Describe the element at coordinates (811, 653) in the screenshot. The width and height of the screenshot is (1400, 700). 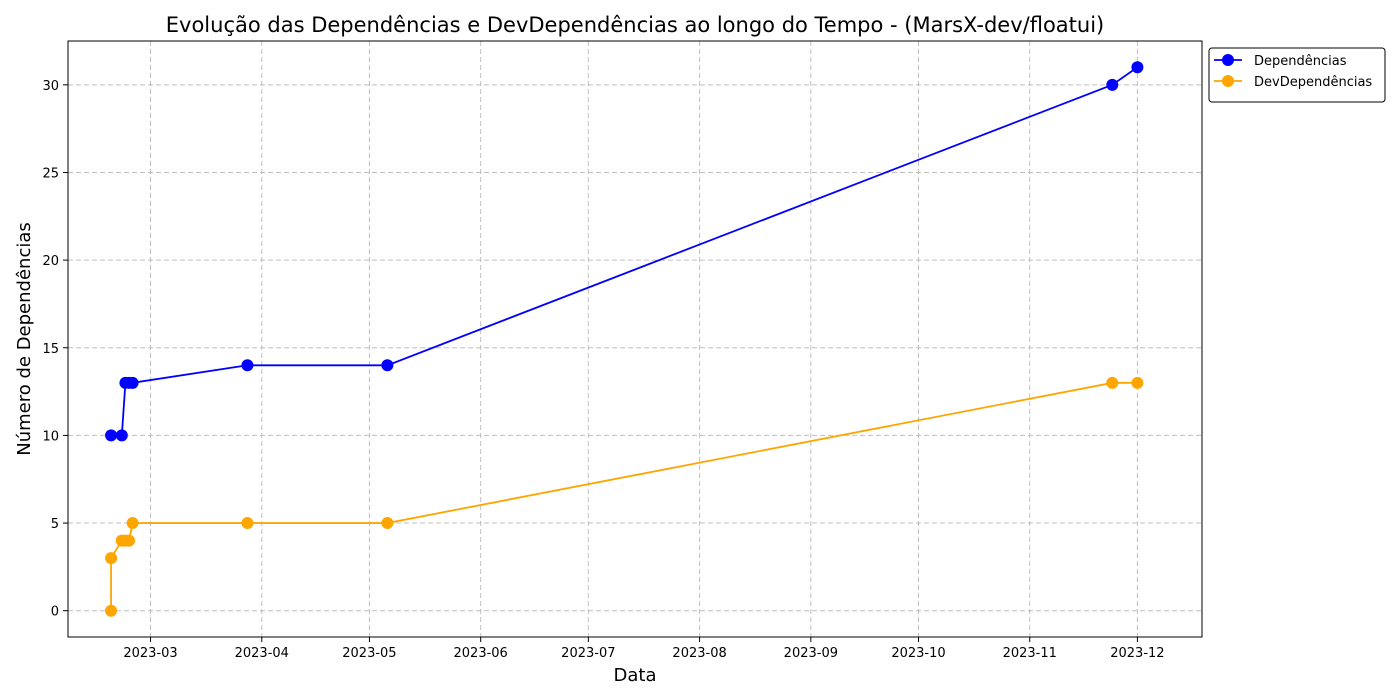
I see `x-tick-label: 2023-09` at that location.